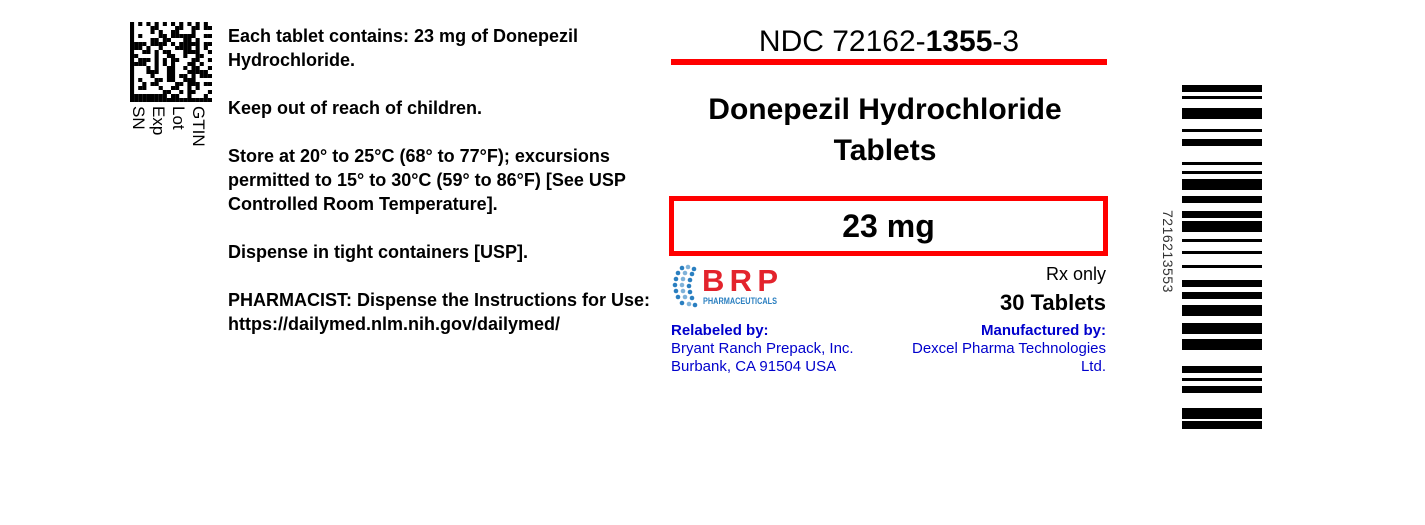 The width and height of the screenshot is (1425, 525). What do you see at coordinates (885, 109) in the screenshot?
I see `title-line-1: Donepezil Hydrochloride` at bounding box center [885, 109].